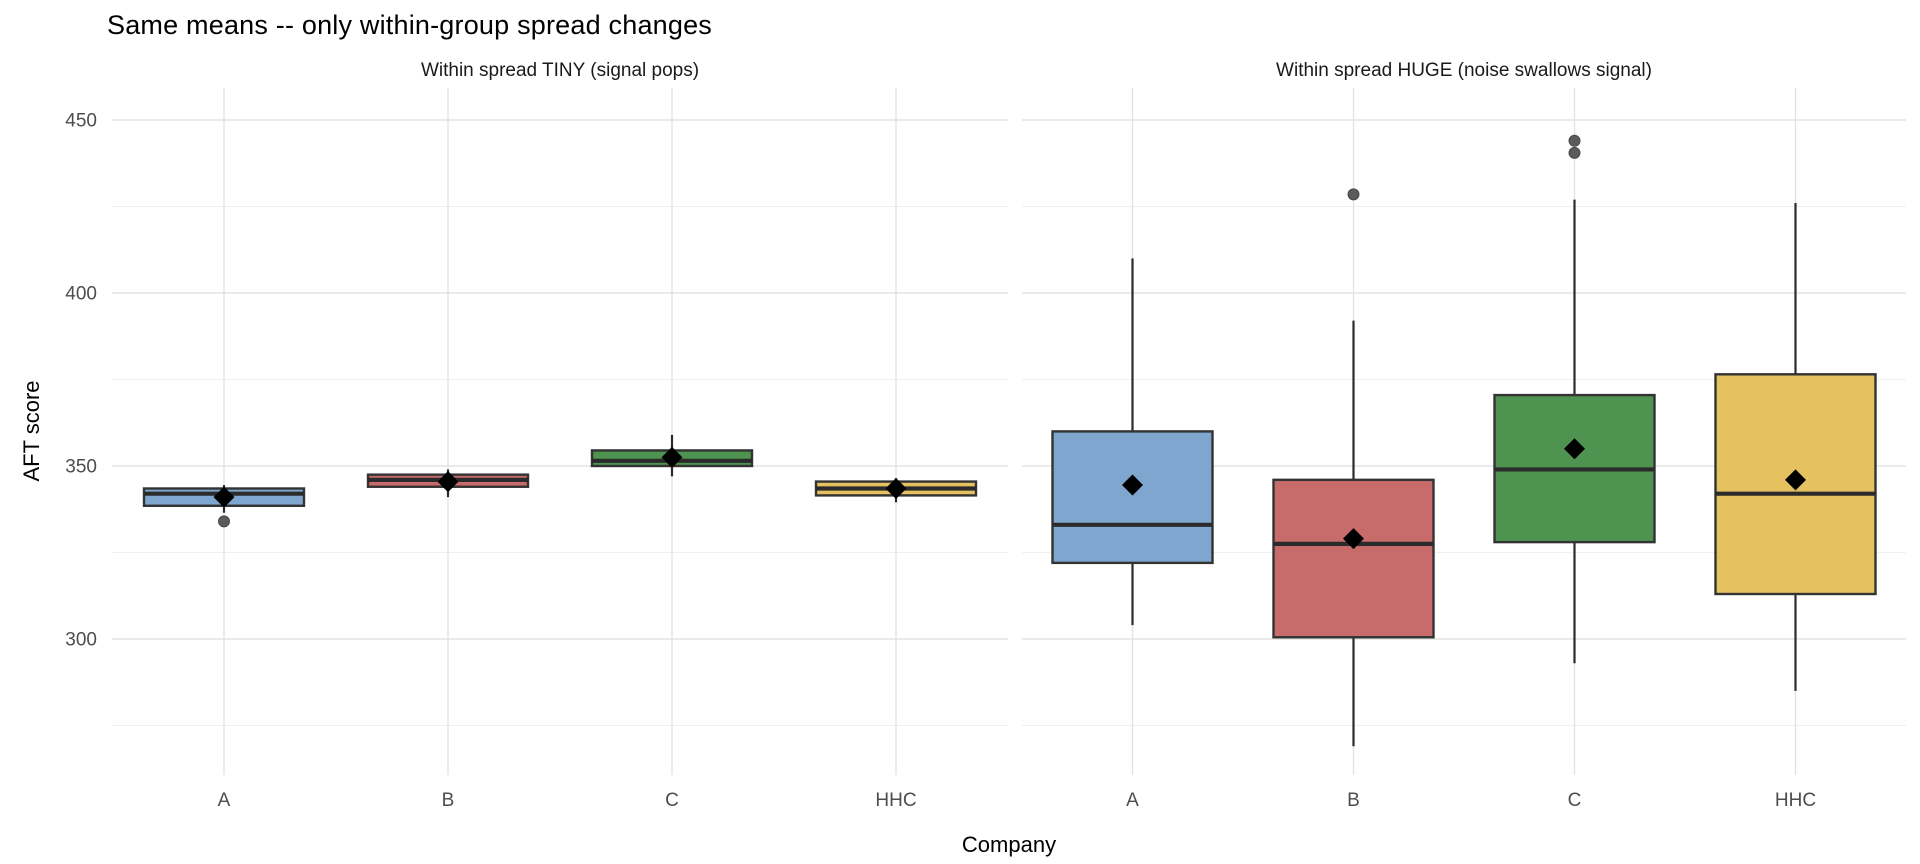  I want to click on panel2-box-HHC-mean-diamond, so click(1795, 480).